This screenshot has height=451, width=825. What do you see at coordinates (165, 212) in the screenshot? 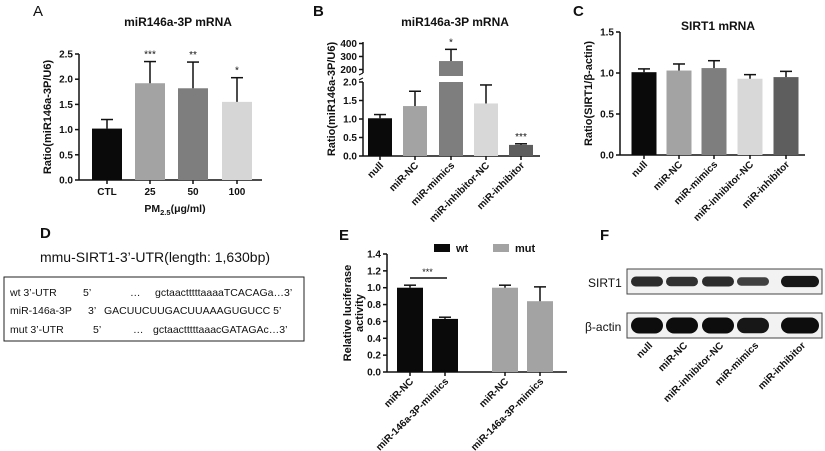
I see `x-axis-label-sub: 2.5` at bounding box center [165, 212].